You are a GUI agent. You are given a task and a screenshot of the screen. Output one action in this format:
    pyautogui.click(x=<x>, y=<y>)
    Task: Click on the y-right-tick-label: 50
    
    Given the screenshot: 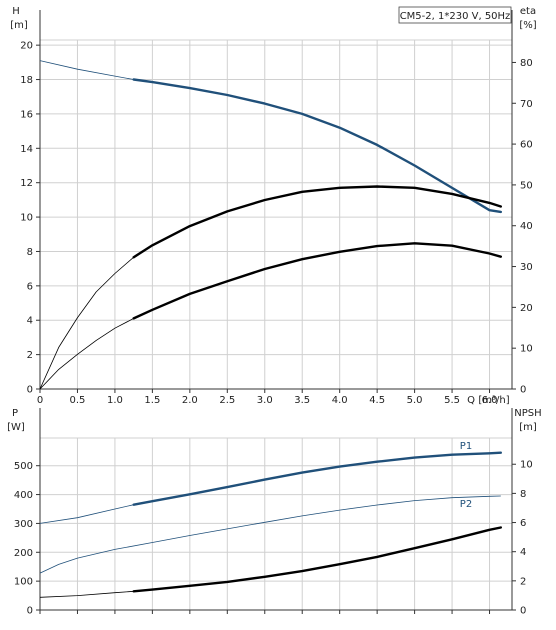 What is the action you would take?
    pyautogui.click(x=526, y=185)
    